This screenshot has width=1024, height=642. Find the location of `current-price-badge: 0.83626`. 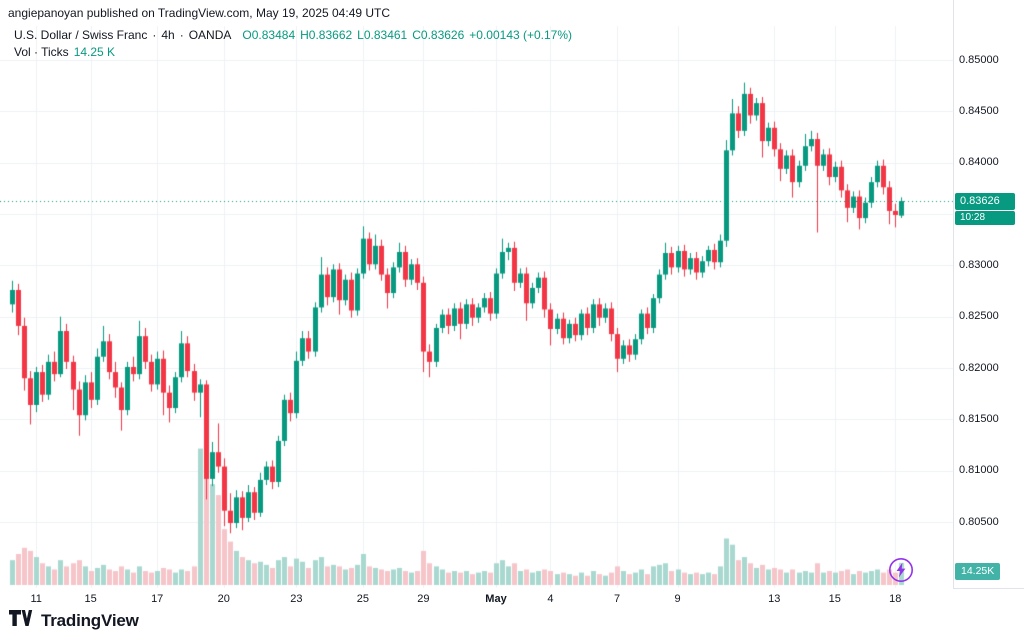

current-price-badge: 0.83626 is located at coordinates (985, 201).